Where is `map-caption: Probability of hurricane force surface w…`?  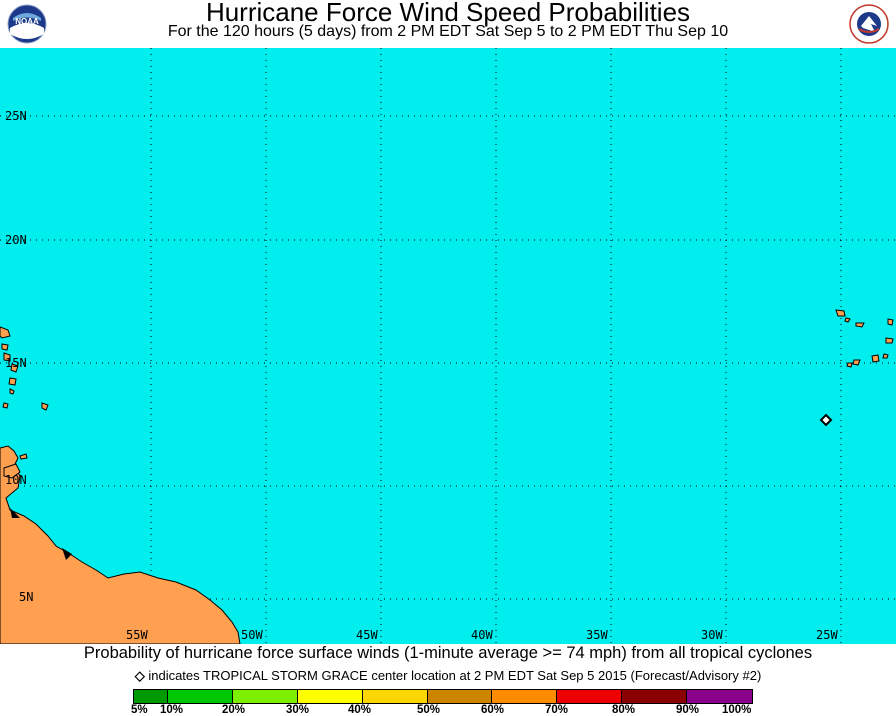
map-caption: Probability of hurricane force surface w… is located at coordinates (448, 653).